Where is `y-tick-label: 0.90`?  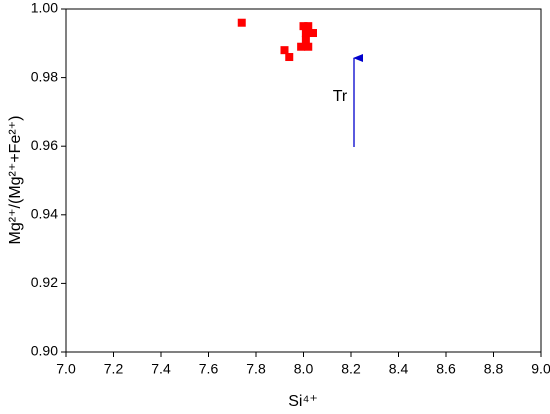
y-tick-label: 0.90 is located at coordinates (44, 351).